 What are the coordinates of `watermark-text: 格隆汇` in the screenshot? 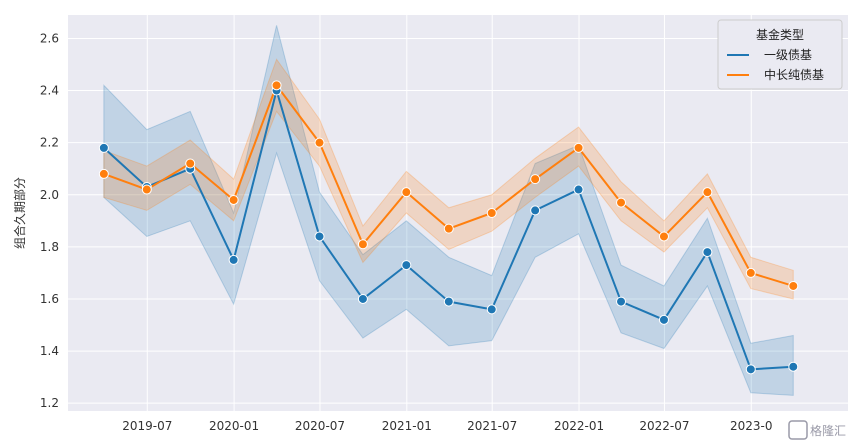 It's located at (828, 430).